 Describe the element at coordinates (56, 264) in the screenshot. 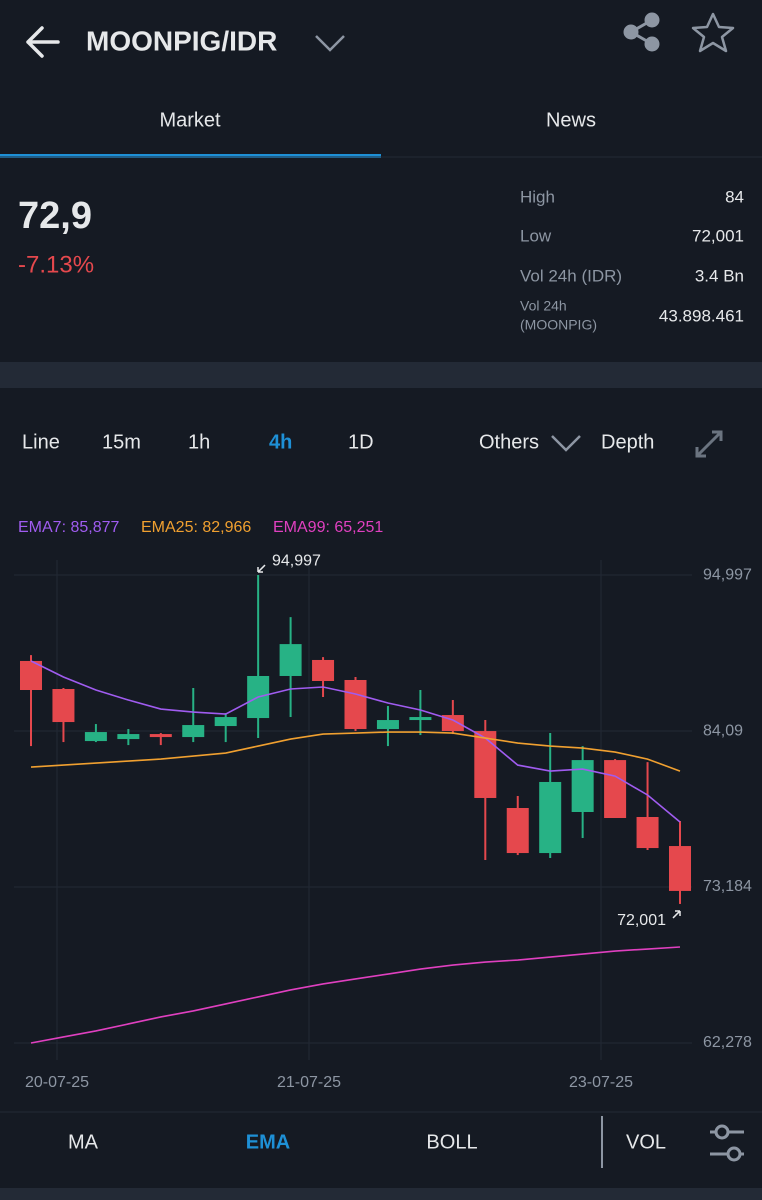

I see `change: -7.13%` at that location.